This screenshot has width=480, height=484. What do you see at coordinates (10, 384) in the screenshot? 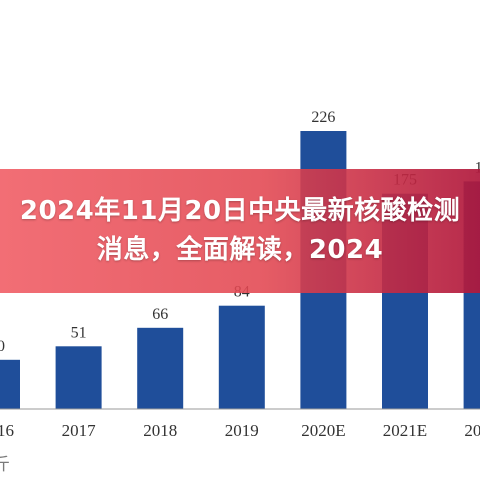
I see `bar-2016` at bounding box center [10, 384].